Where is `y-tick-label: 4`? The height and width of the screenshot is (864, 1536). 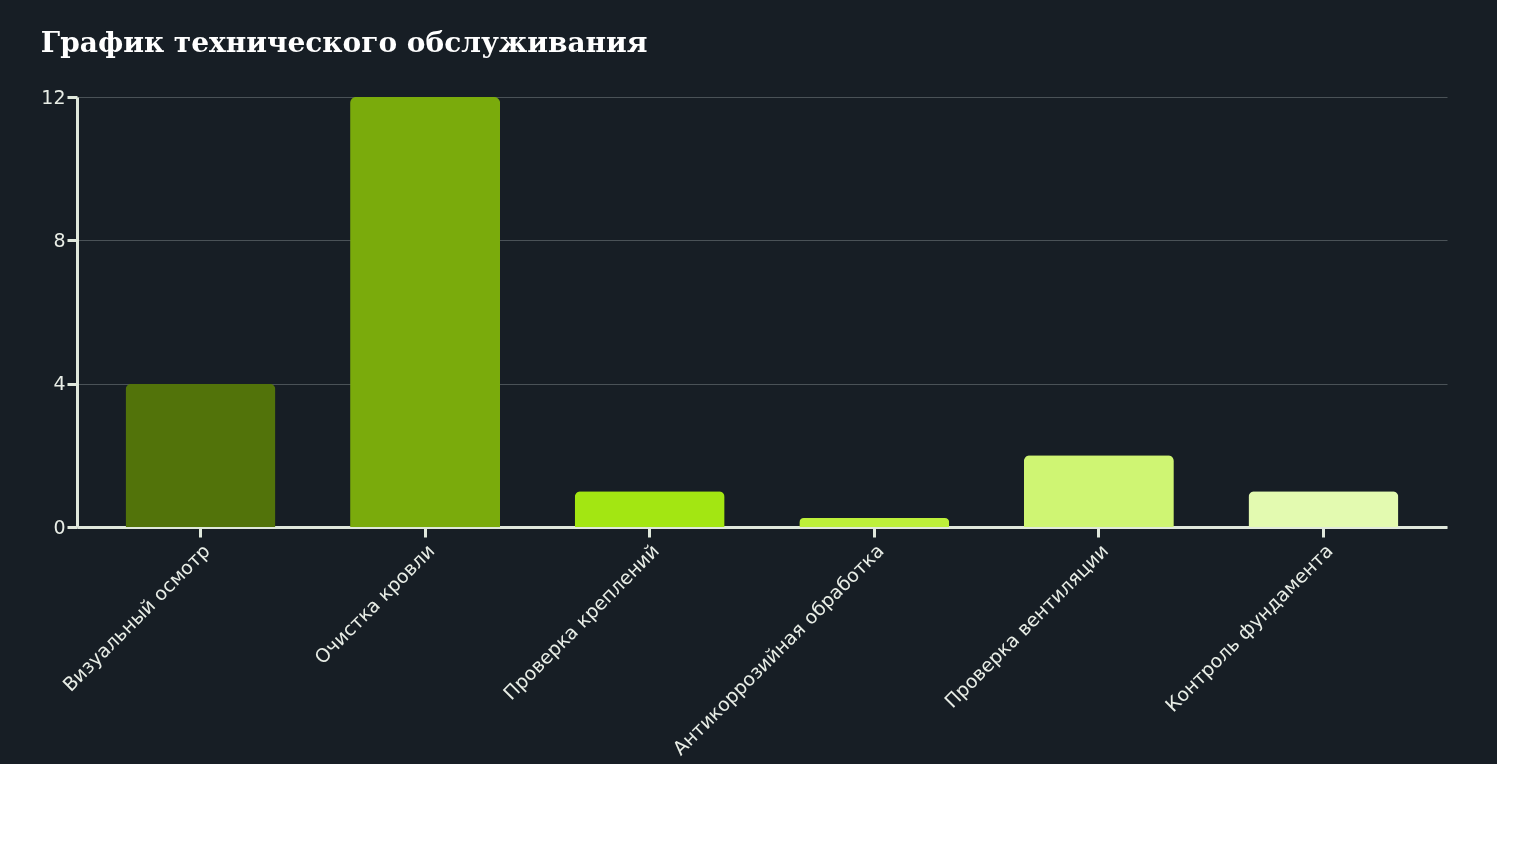 y-tick-label: 4 is located at coordinates (59, 383).